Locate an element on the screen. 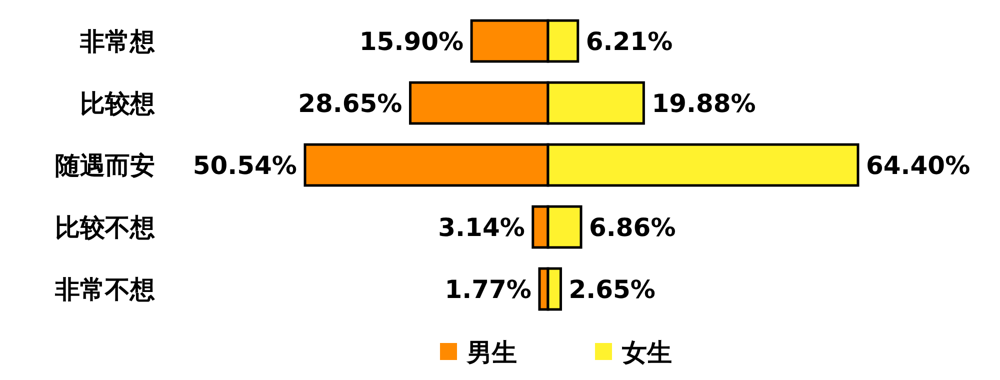 The image size is (1000, 380). legend-label: 女生 is located at coordinates (646, 352).